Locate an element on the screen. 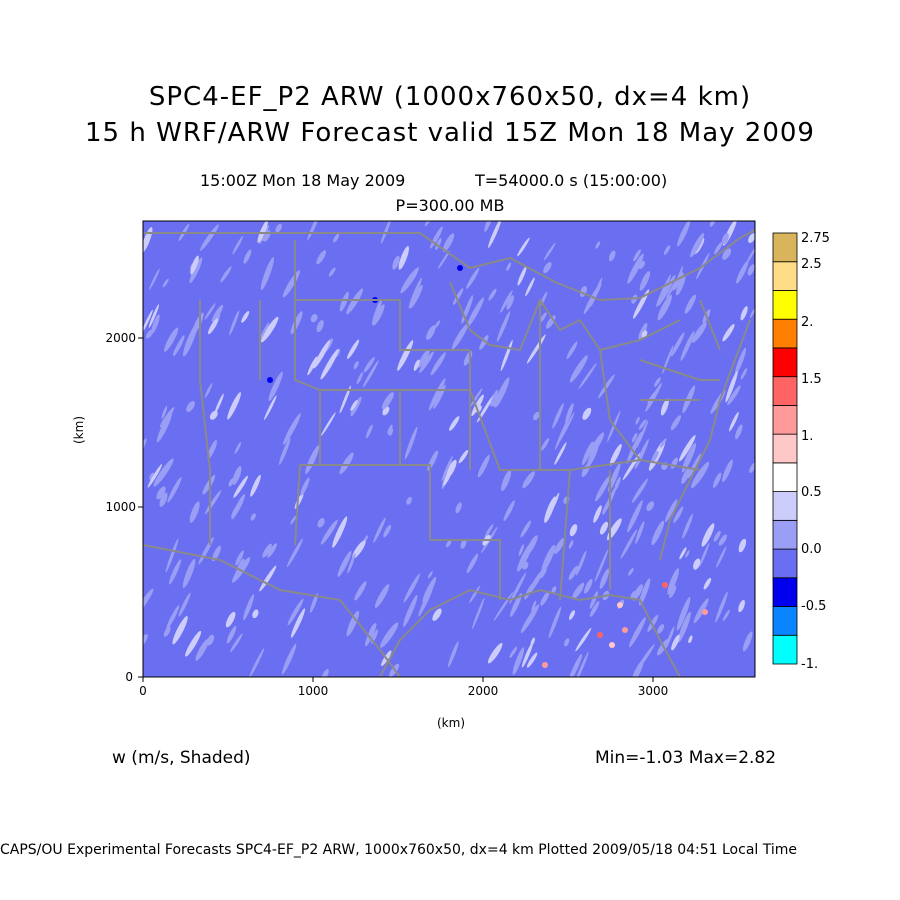  y-tick-label: 2000 is located at coordinates (120, 338).